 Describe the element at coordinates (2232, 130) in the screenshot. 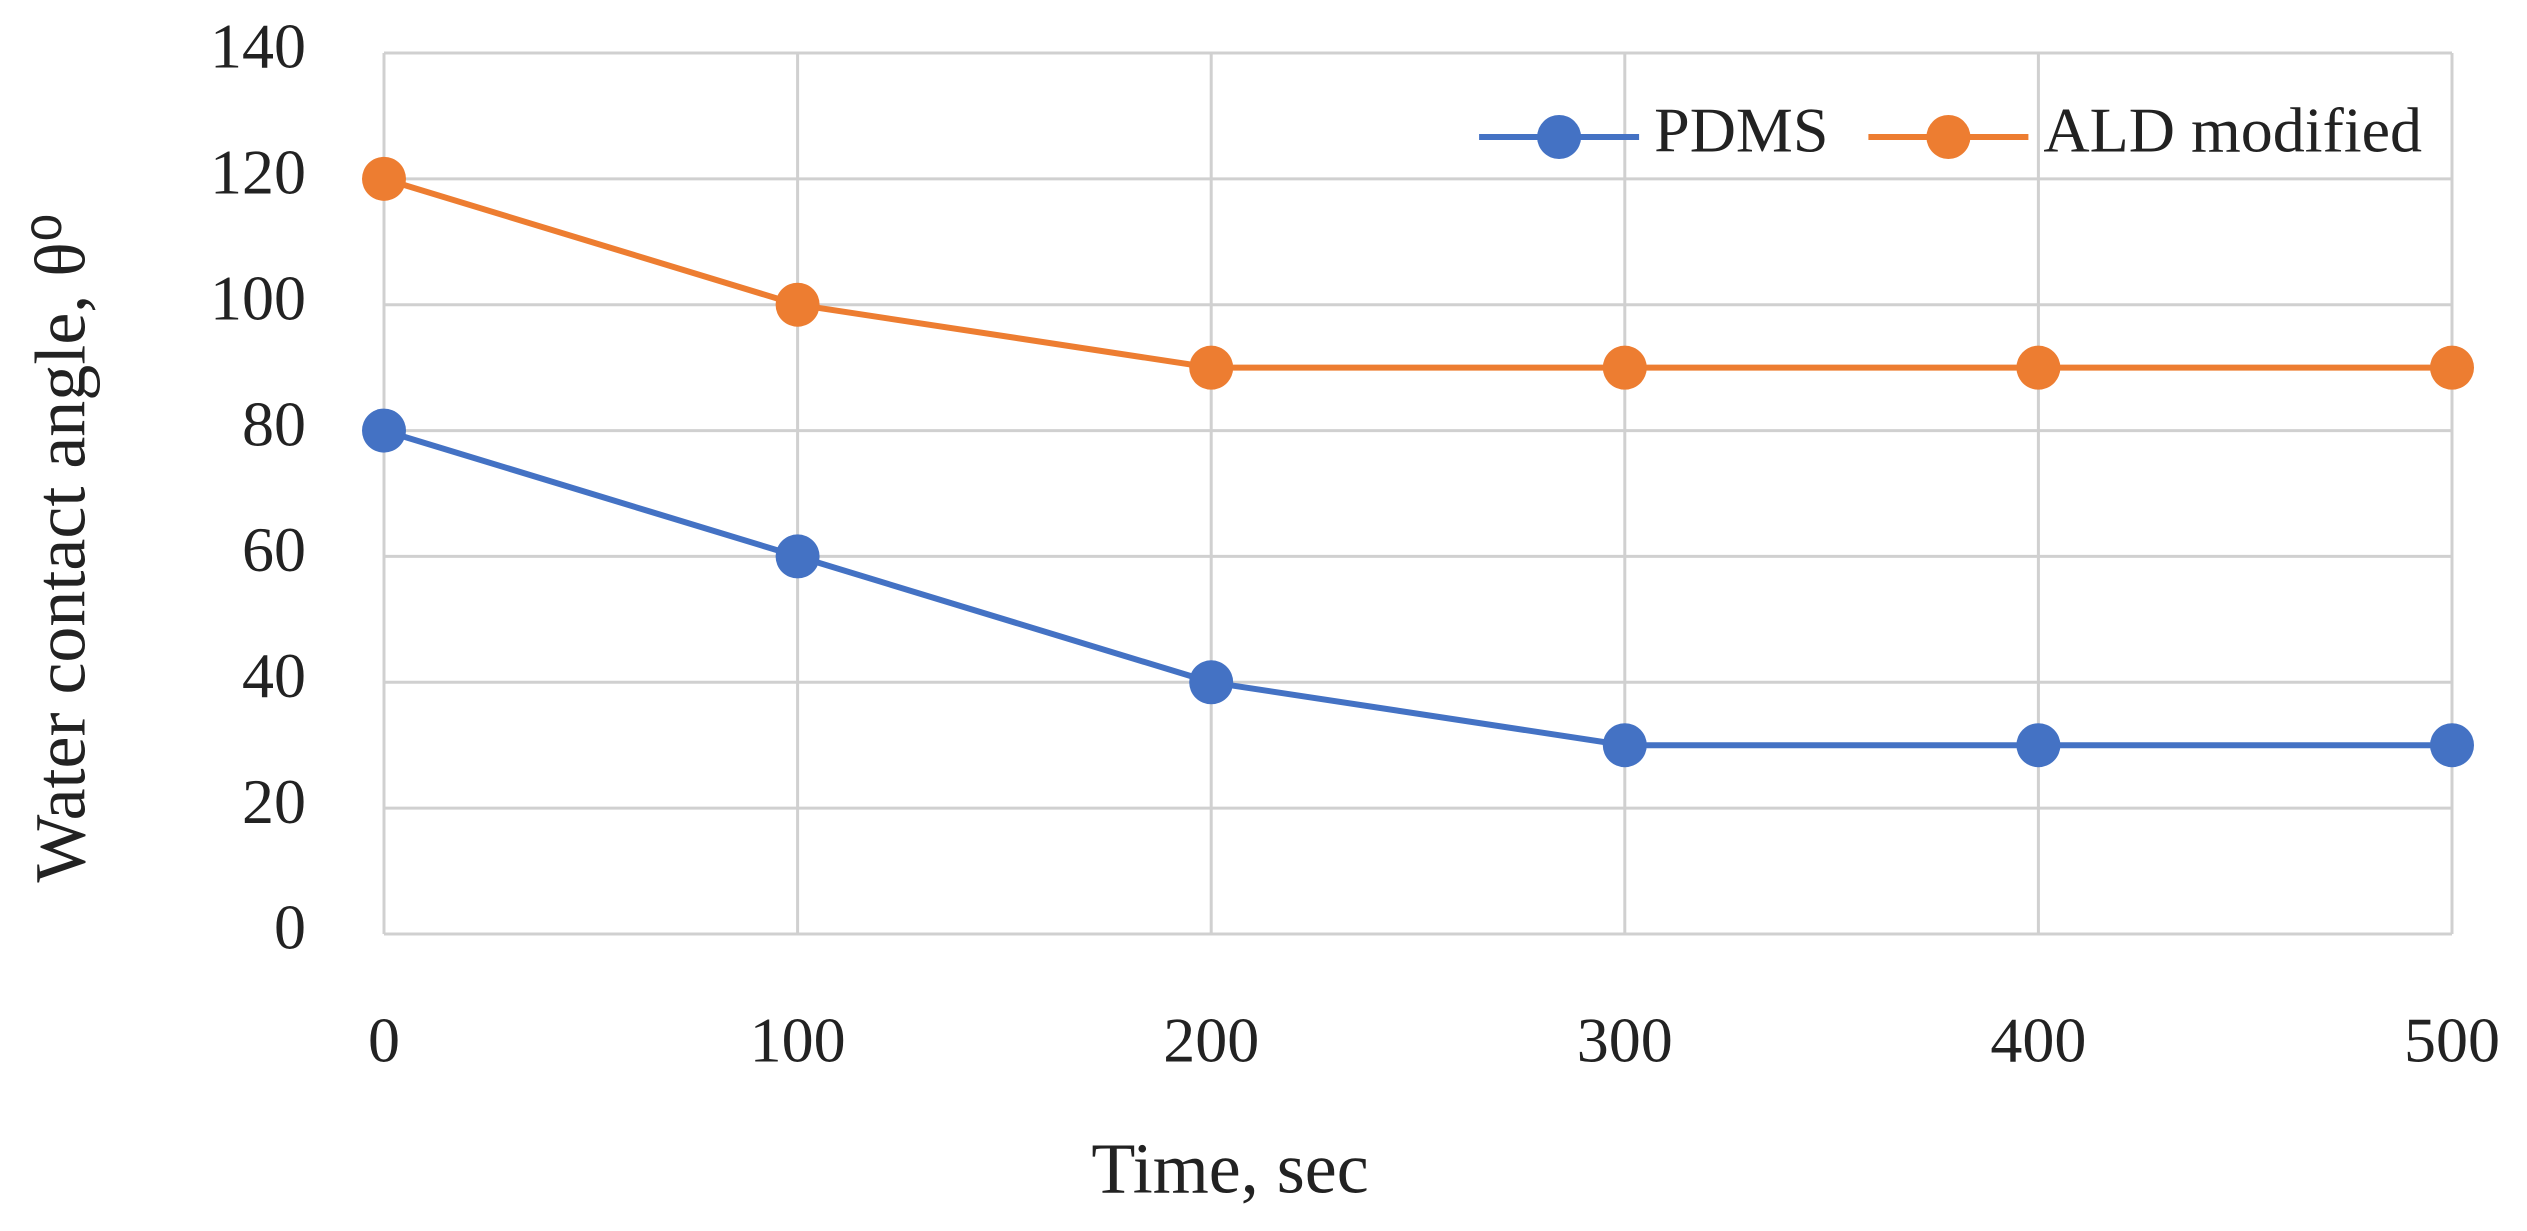

I see `legend-label: ALD modified` at that location.